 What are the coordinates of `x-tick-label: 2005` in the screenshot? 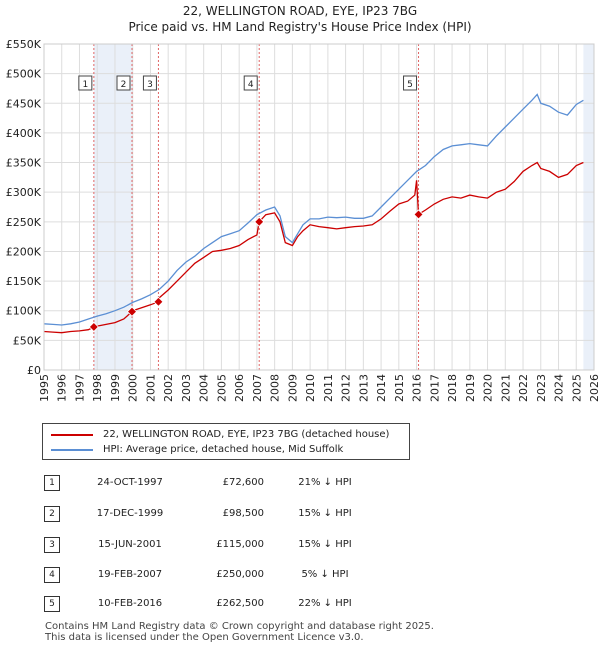 It's located at (221, 388).